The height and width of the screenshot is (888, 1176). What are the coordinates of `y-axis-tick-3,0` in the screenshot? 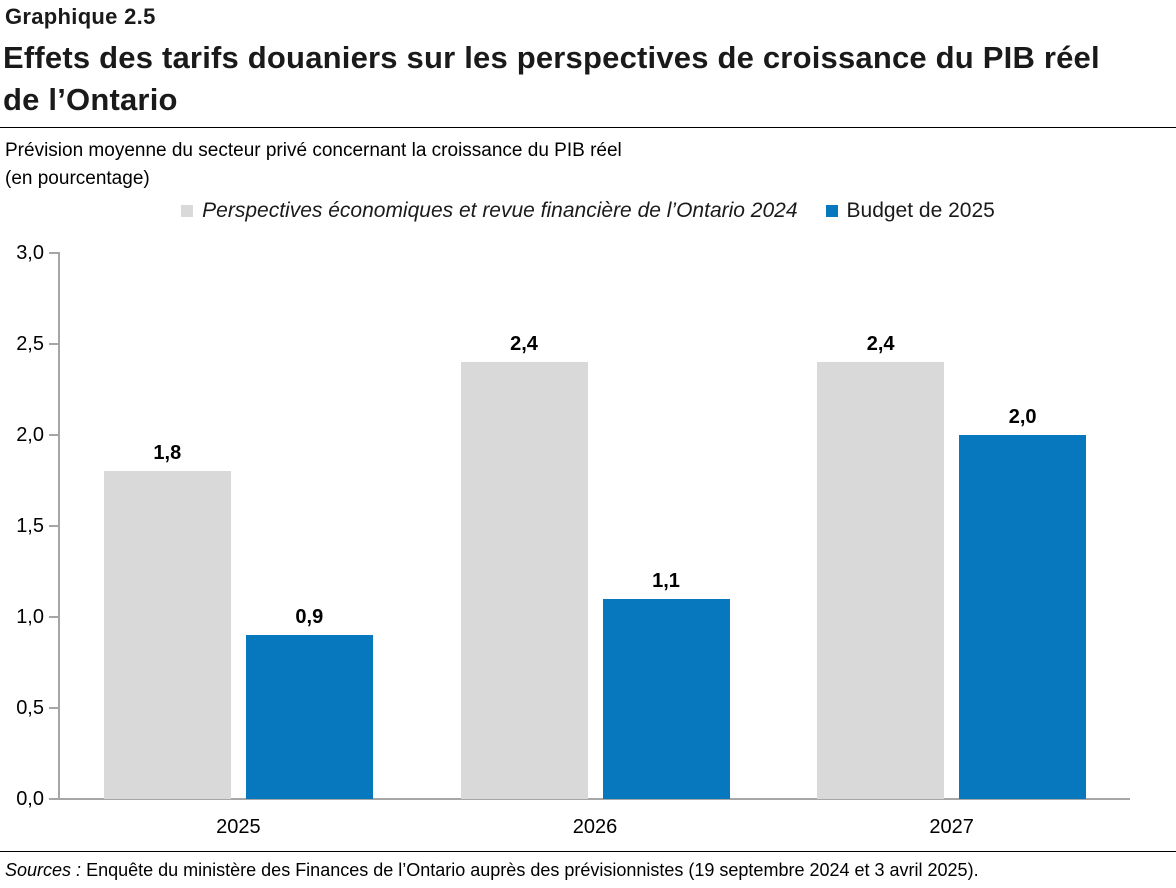 It's located at (53, 253).